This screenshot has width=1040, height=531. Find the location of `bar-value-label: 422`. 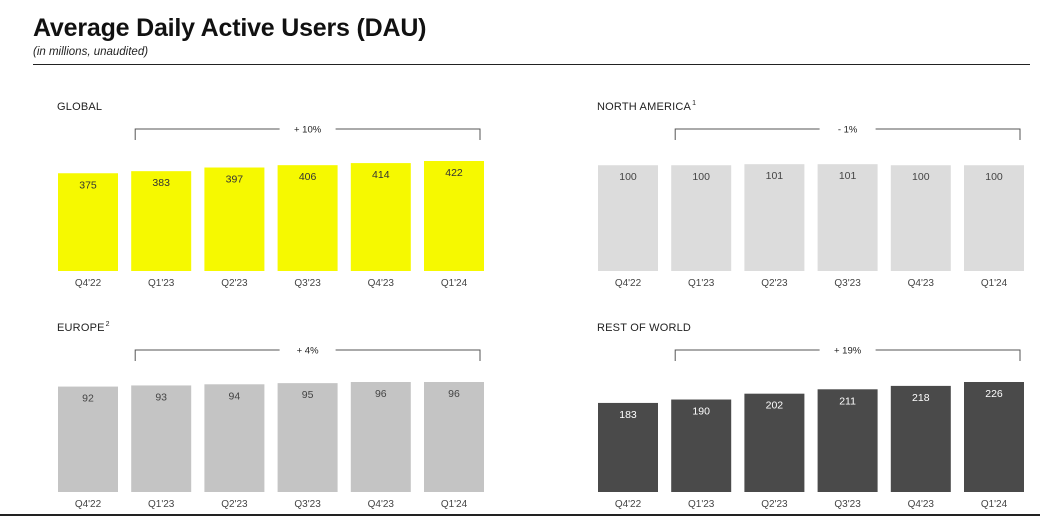

bar-value-label: 422 is located at coordinates (454, 173).